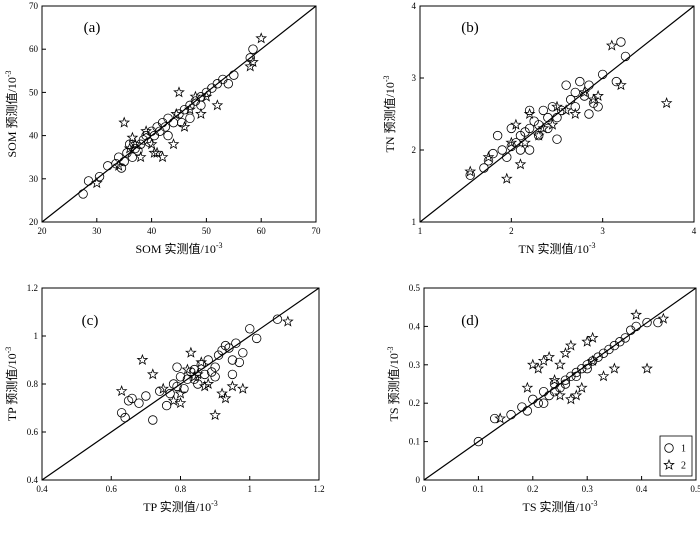  Describe the element at coordinates (683, 466) in the screenshot. I see `legend-label: 2` at that location.